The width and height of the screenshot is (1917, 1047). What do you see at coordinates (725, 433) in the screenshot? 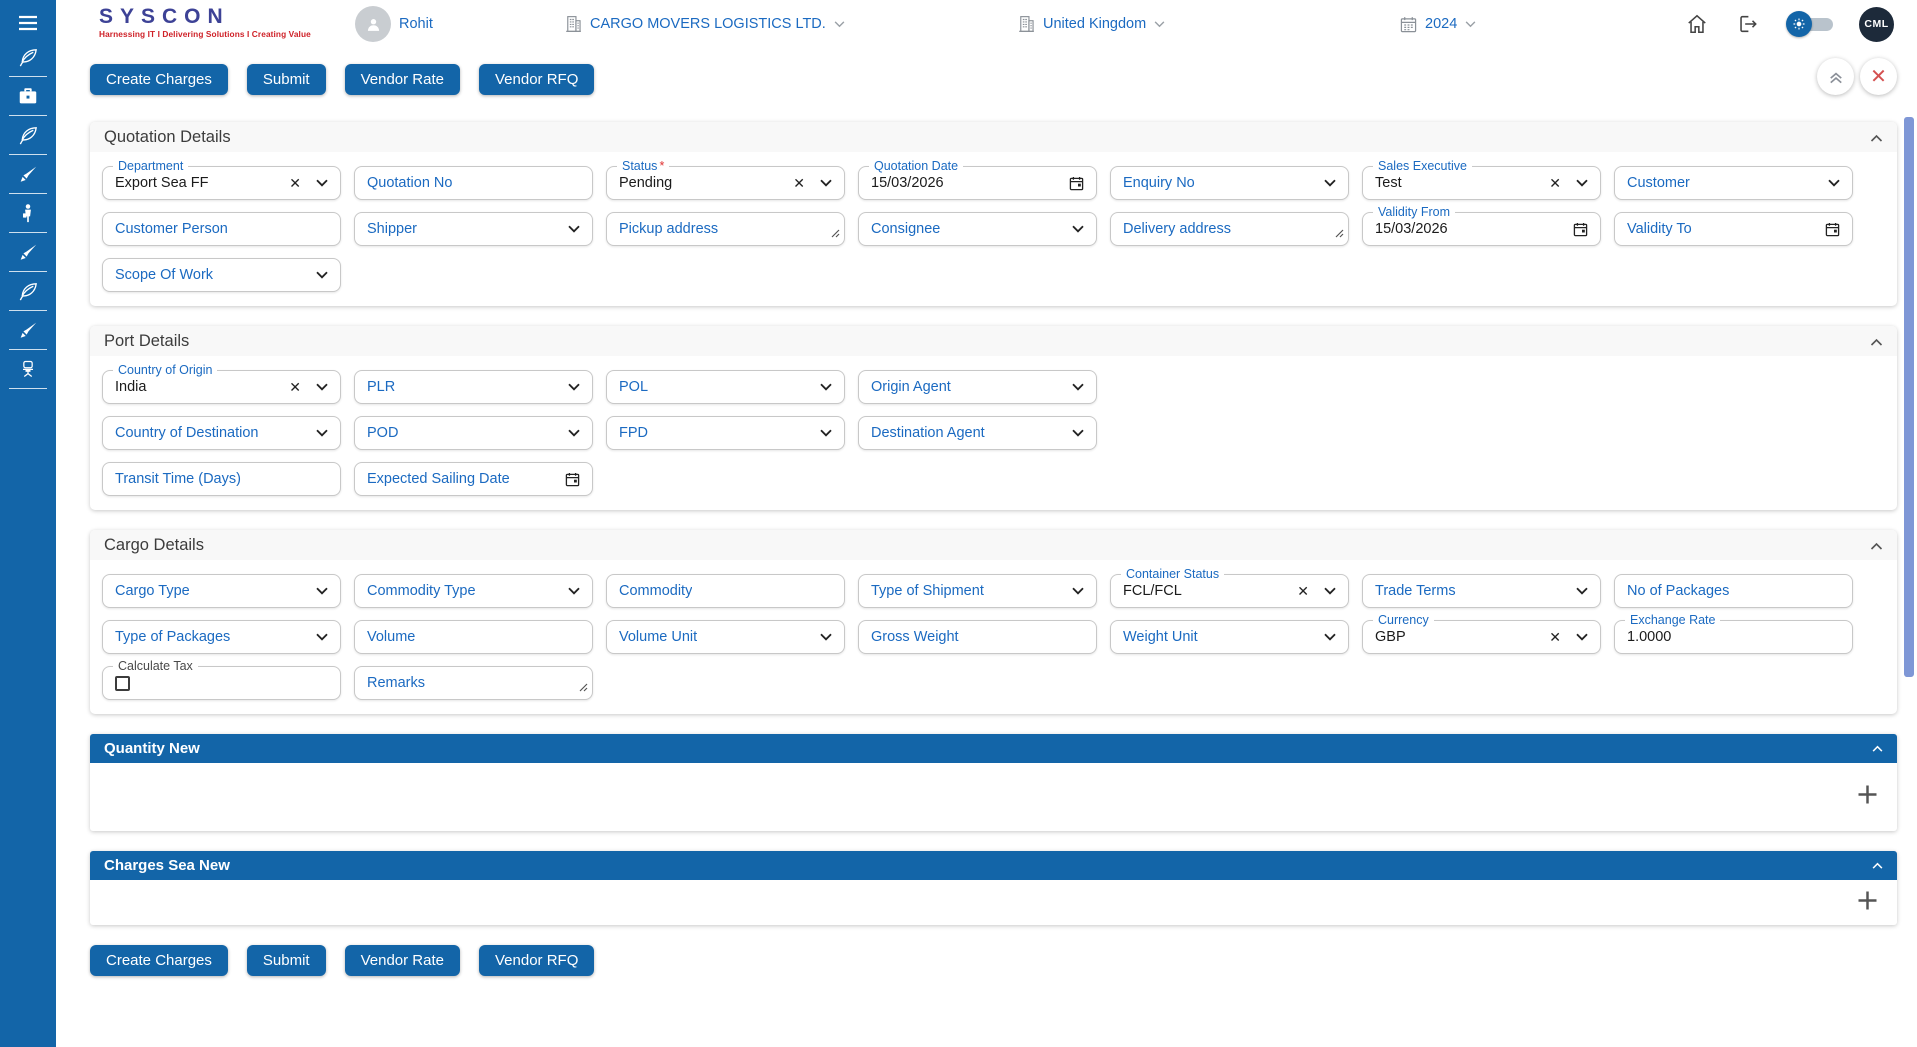
I see `field-fpd: FPD` at bounding box center [725, 433].